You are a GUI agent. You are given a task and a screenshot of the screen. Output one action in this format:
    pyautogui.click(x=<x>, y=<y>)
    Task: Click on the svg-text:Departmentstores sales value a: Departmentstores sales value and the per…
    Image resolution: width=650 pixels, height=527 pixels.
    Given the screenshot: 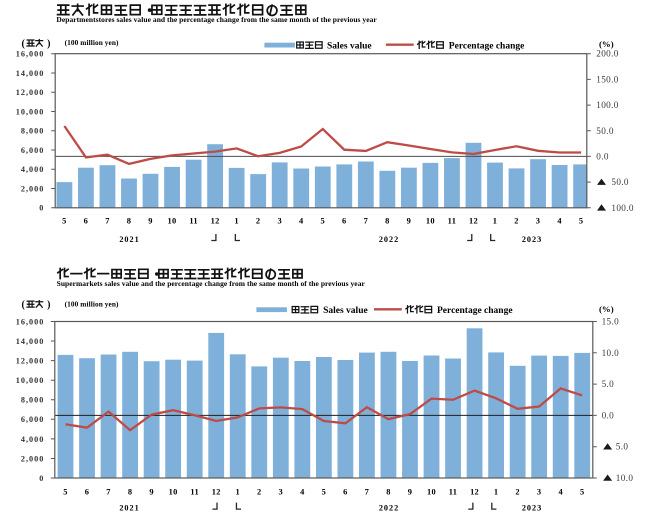 What is the action you would take?
    pyautogui.click(x=216, y=19)
    